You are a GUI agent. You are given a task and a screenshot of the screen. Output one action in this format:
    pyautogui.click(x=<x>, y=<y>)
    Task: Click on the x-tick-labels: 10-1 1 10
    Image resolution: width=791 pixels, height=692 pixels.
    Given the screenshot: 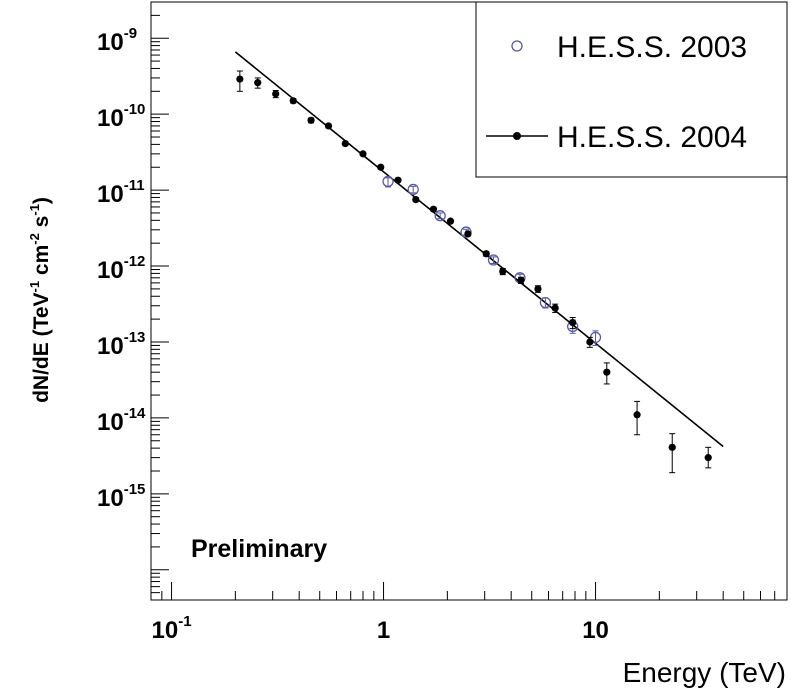 What is the action you would take?
    pyautogui.click(x=380, y=628)
    